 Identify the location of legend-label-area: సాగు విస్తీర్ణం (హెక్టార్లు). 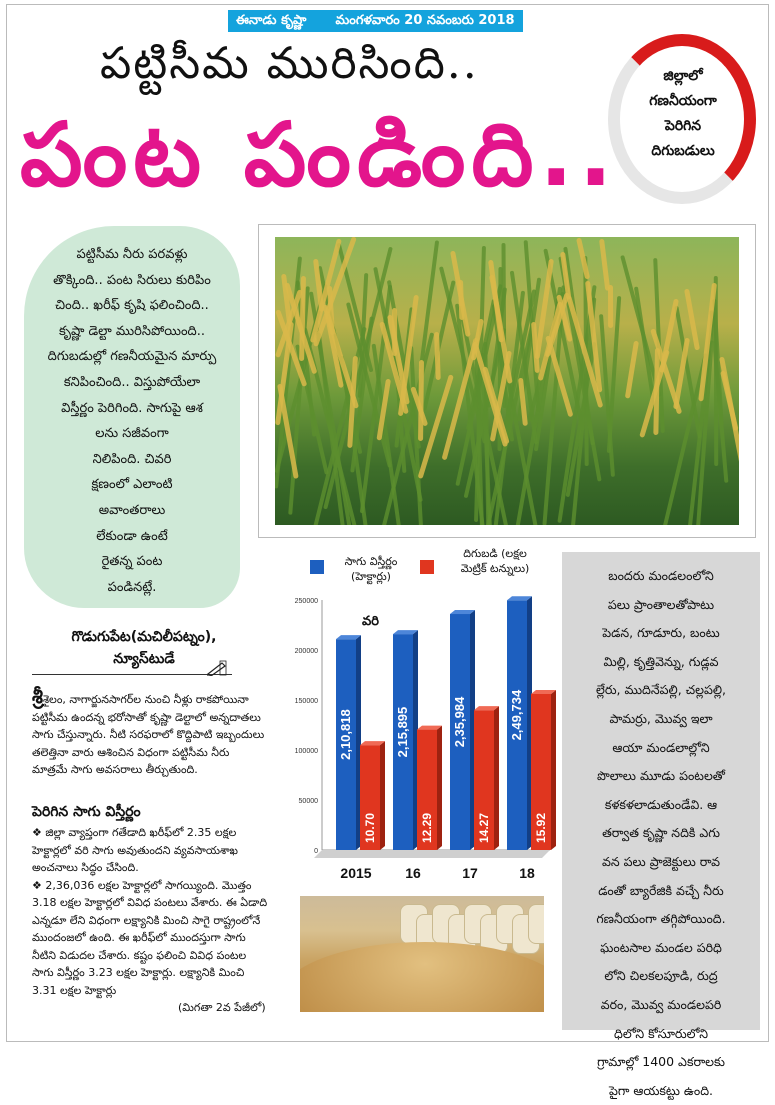
(371, 569).